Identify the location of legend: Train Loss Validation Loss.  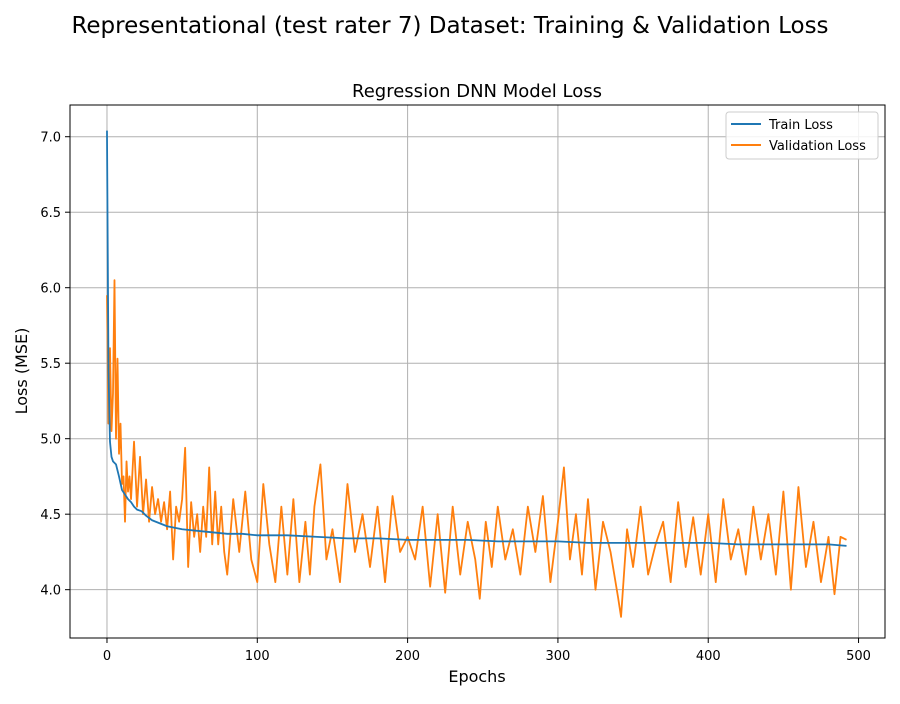
(802, 135).